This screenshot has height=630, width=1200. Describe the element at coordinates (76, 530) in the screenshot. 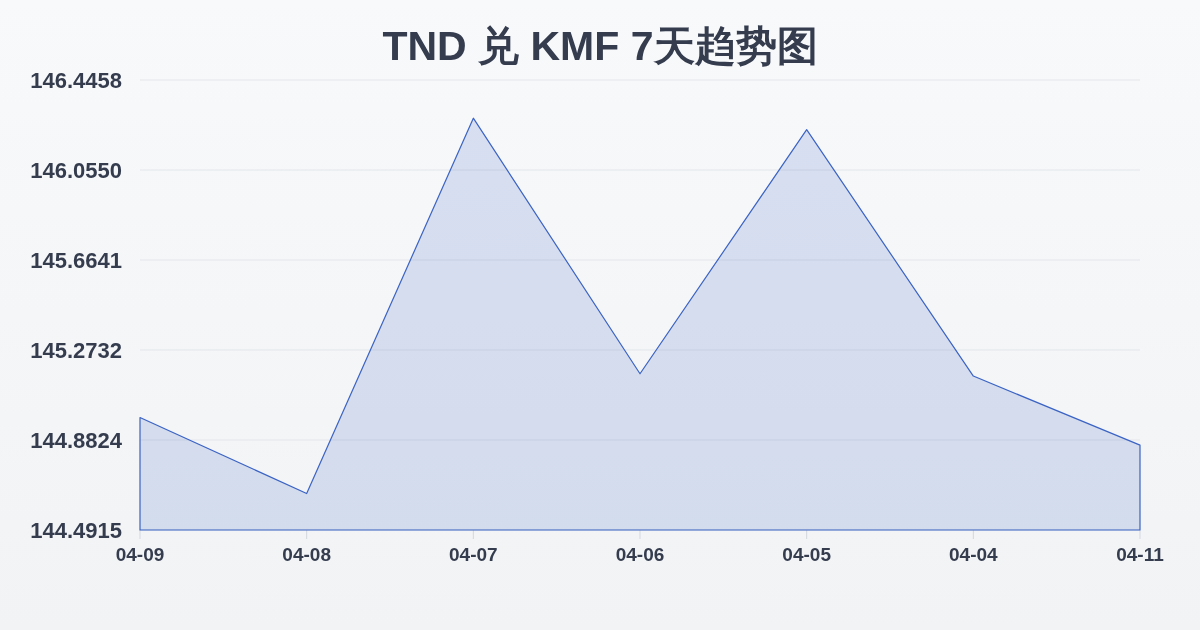

I see `y-tick-label: 144.4915` at that location.